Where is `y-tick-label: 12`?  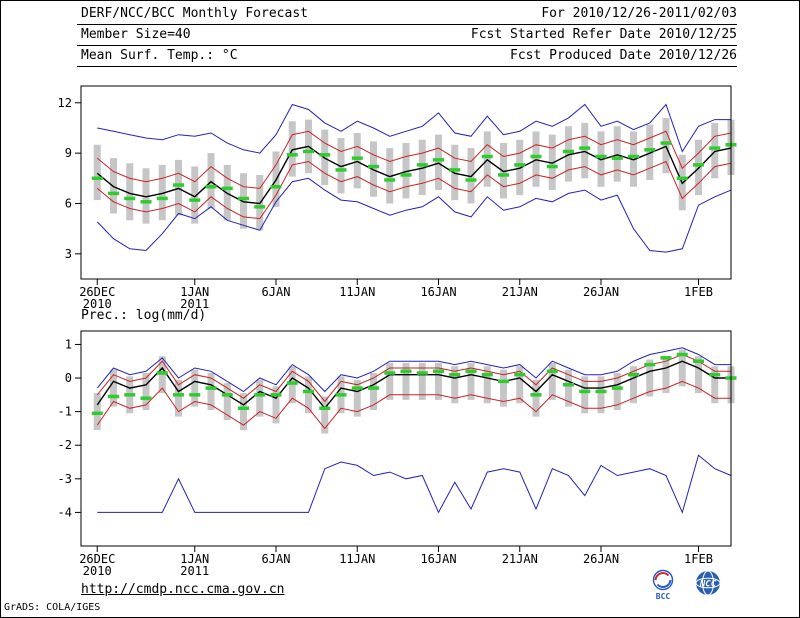 y-tick-label: 12 is located at coordinates (65, 103).